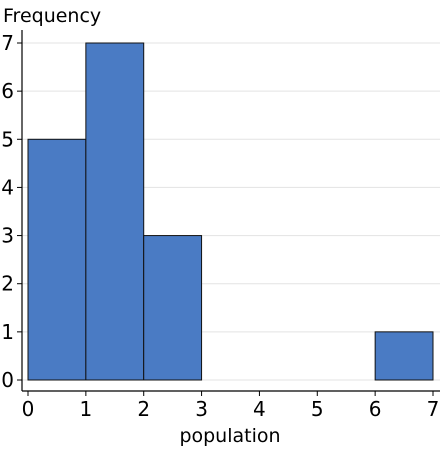 The image size is (442, 450). Describe the element at coordinates (7, 139) in the screenshot. I see `y-tick-label-5: 5` at that location.